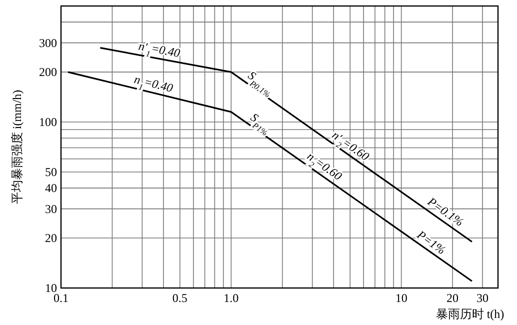 This screenshot has width=517, height=325. Describe the element at coordinates (48, 72) in the screenshot. I see `y-tick-label: 200` at that location.